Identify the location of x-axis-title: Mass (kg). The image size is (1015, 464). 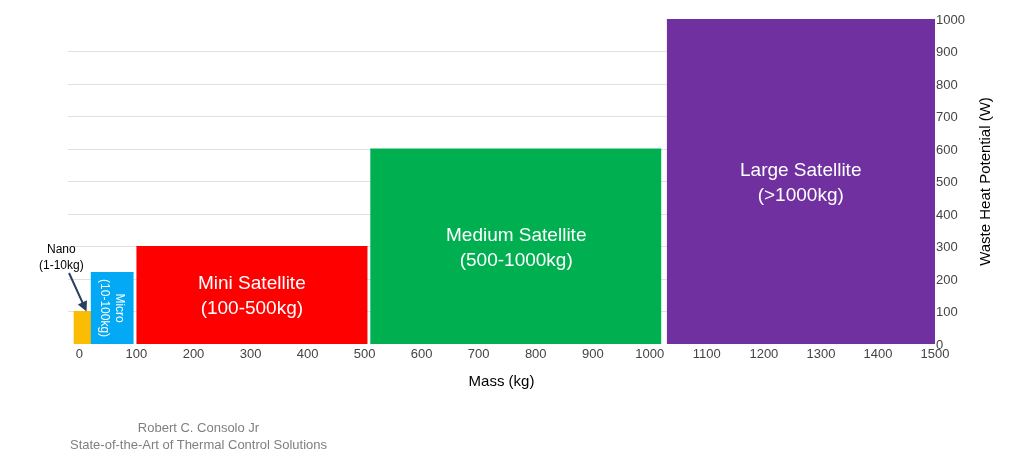
(501, 380).